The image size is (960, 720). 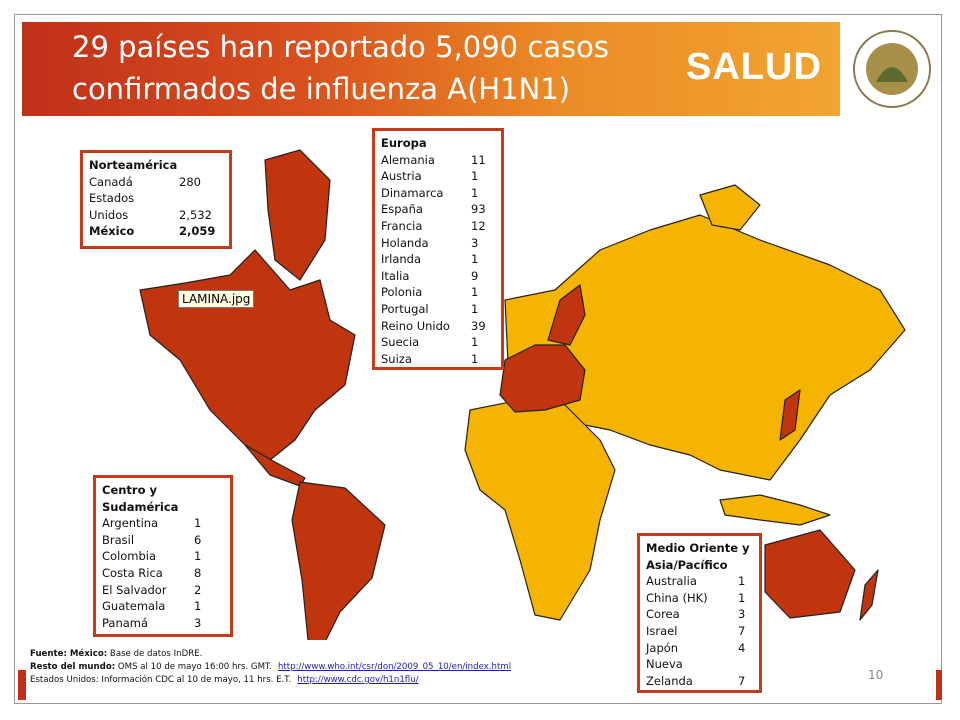 I want to click on header-band, so click(x=431, y=69).